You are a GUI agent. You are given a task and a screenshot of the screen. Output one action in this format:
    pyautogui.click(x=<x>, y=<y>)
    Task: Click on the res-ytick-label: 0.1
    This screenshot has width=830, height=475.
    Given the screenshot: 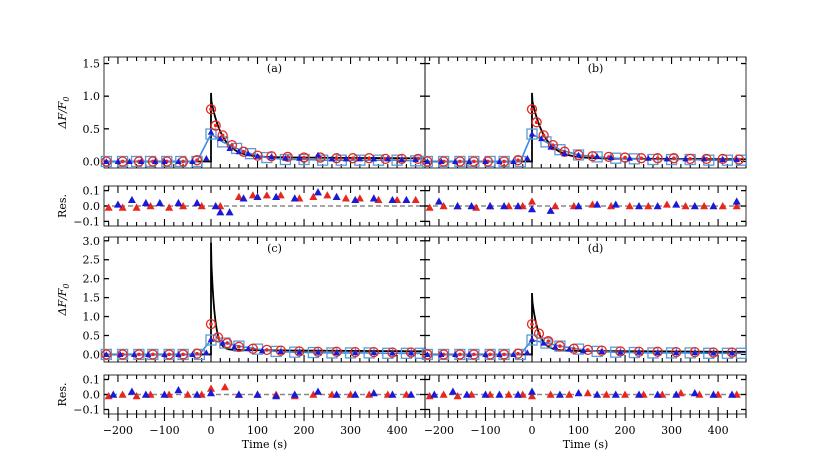 What is the action you would take?
    pyautogui.click(x=92, y=191)
    